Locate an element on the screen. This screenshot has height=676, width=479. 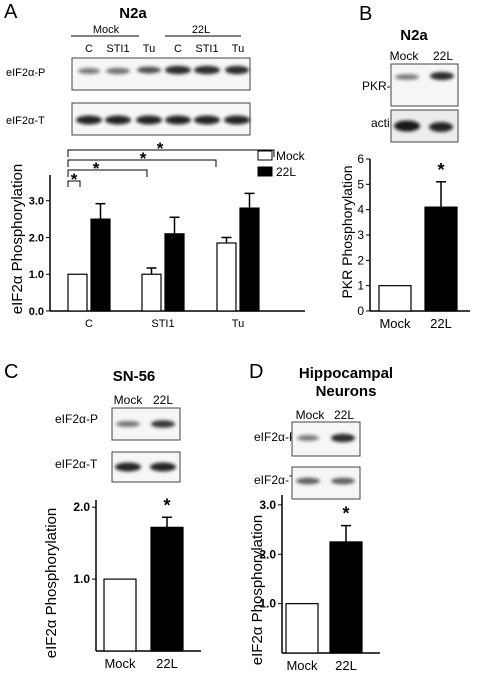
panel-a-y-axis-label: eIF2α Phosphorylation is located at coordinates (17, 239).